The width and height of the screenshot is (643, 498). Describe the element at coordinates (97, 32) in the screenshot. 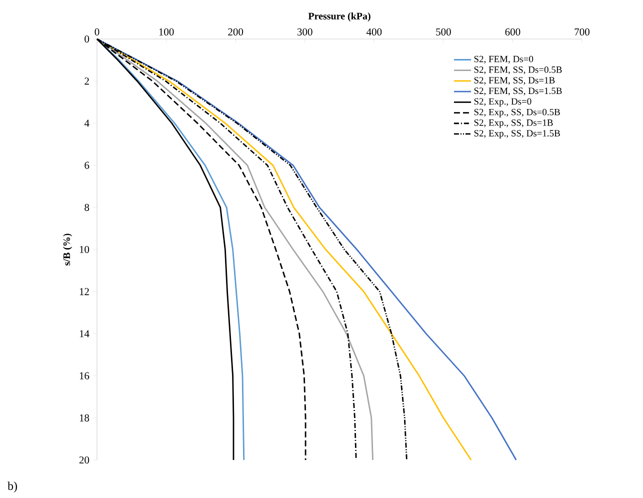

I see `x-tick-label: 0` at that location.